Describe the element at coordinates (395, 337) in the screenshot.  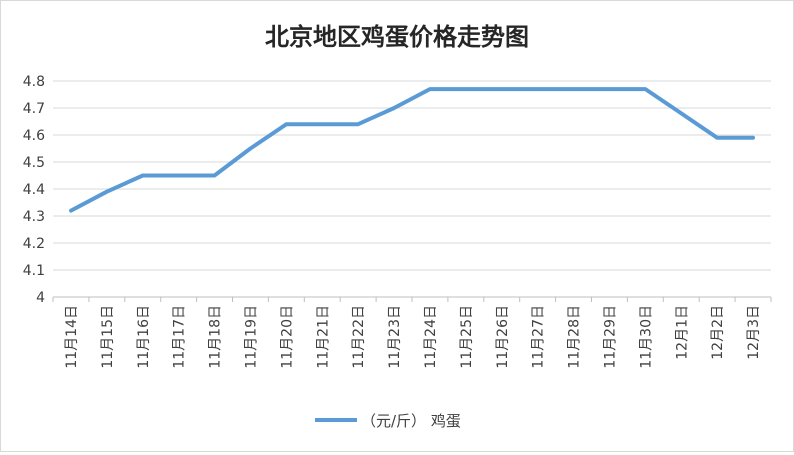
I see `x-tick-label: 11月23日` at that location.